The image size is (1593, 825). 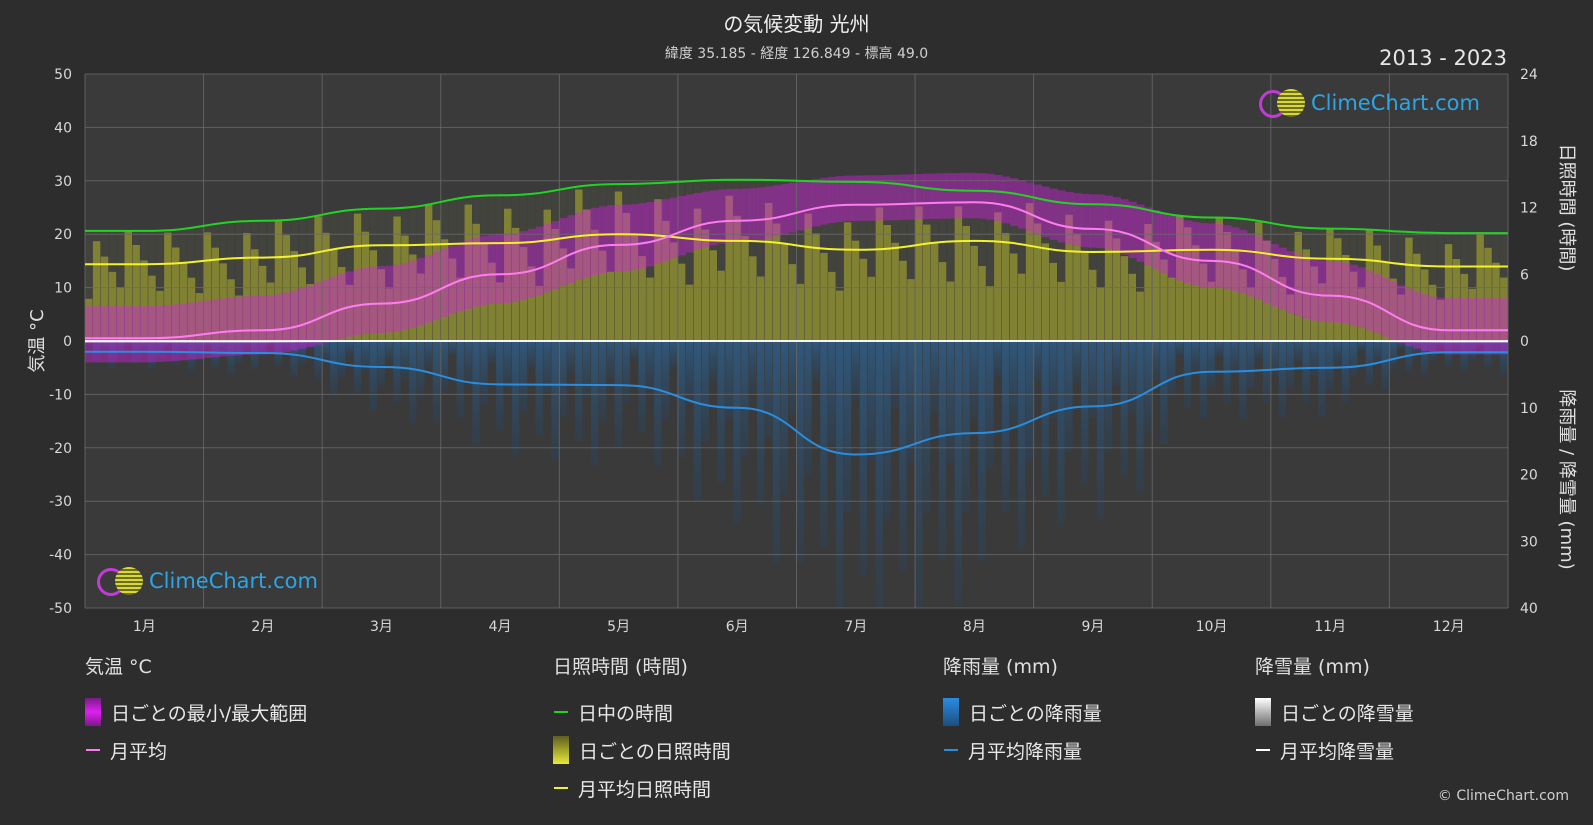 What do you see at coordinates (1334, 712) in the screenshot?
I see `legend-item-daily-snow: 日ごとの降雪量` at bounding box center [1334, 712].